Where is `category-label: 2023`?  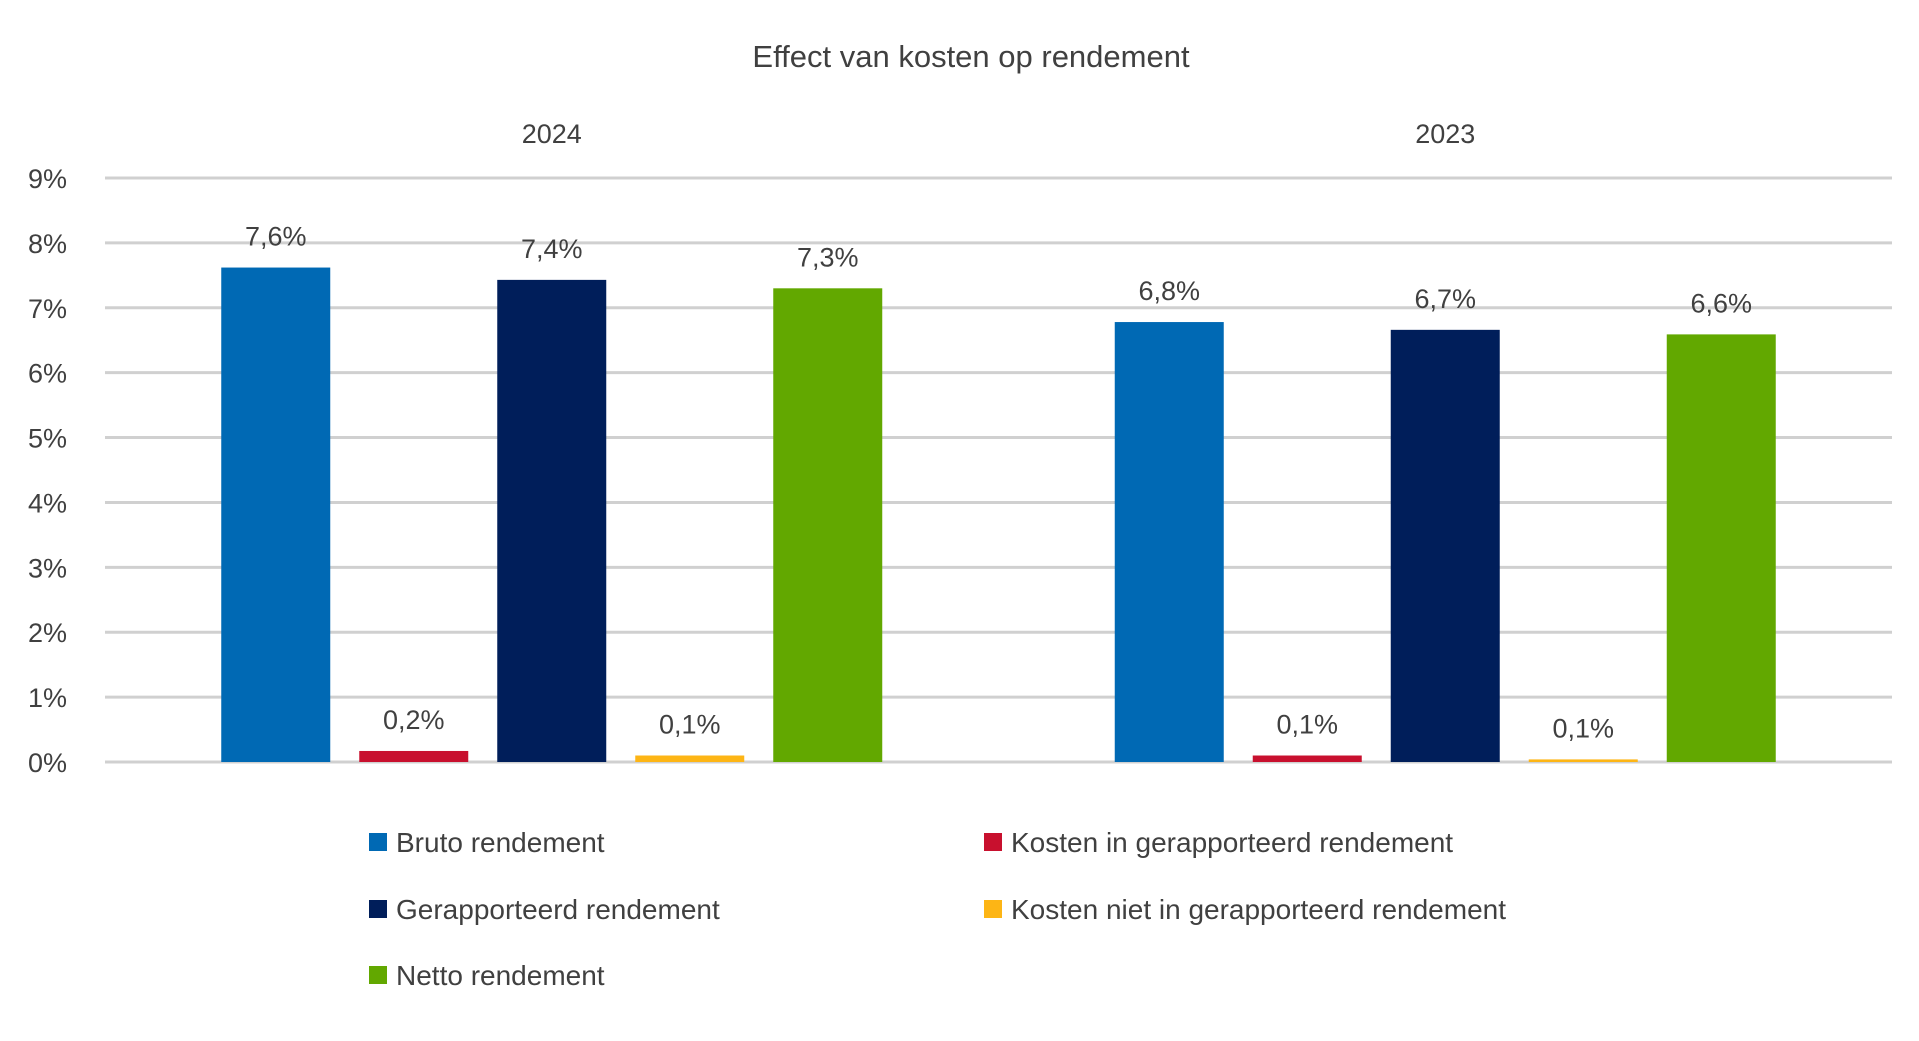
category-label: 2023 is located at coordinates (1445, 134).